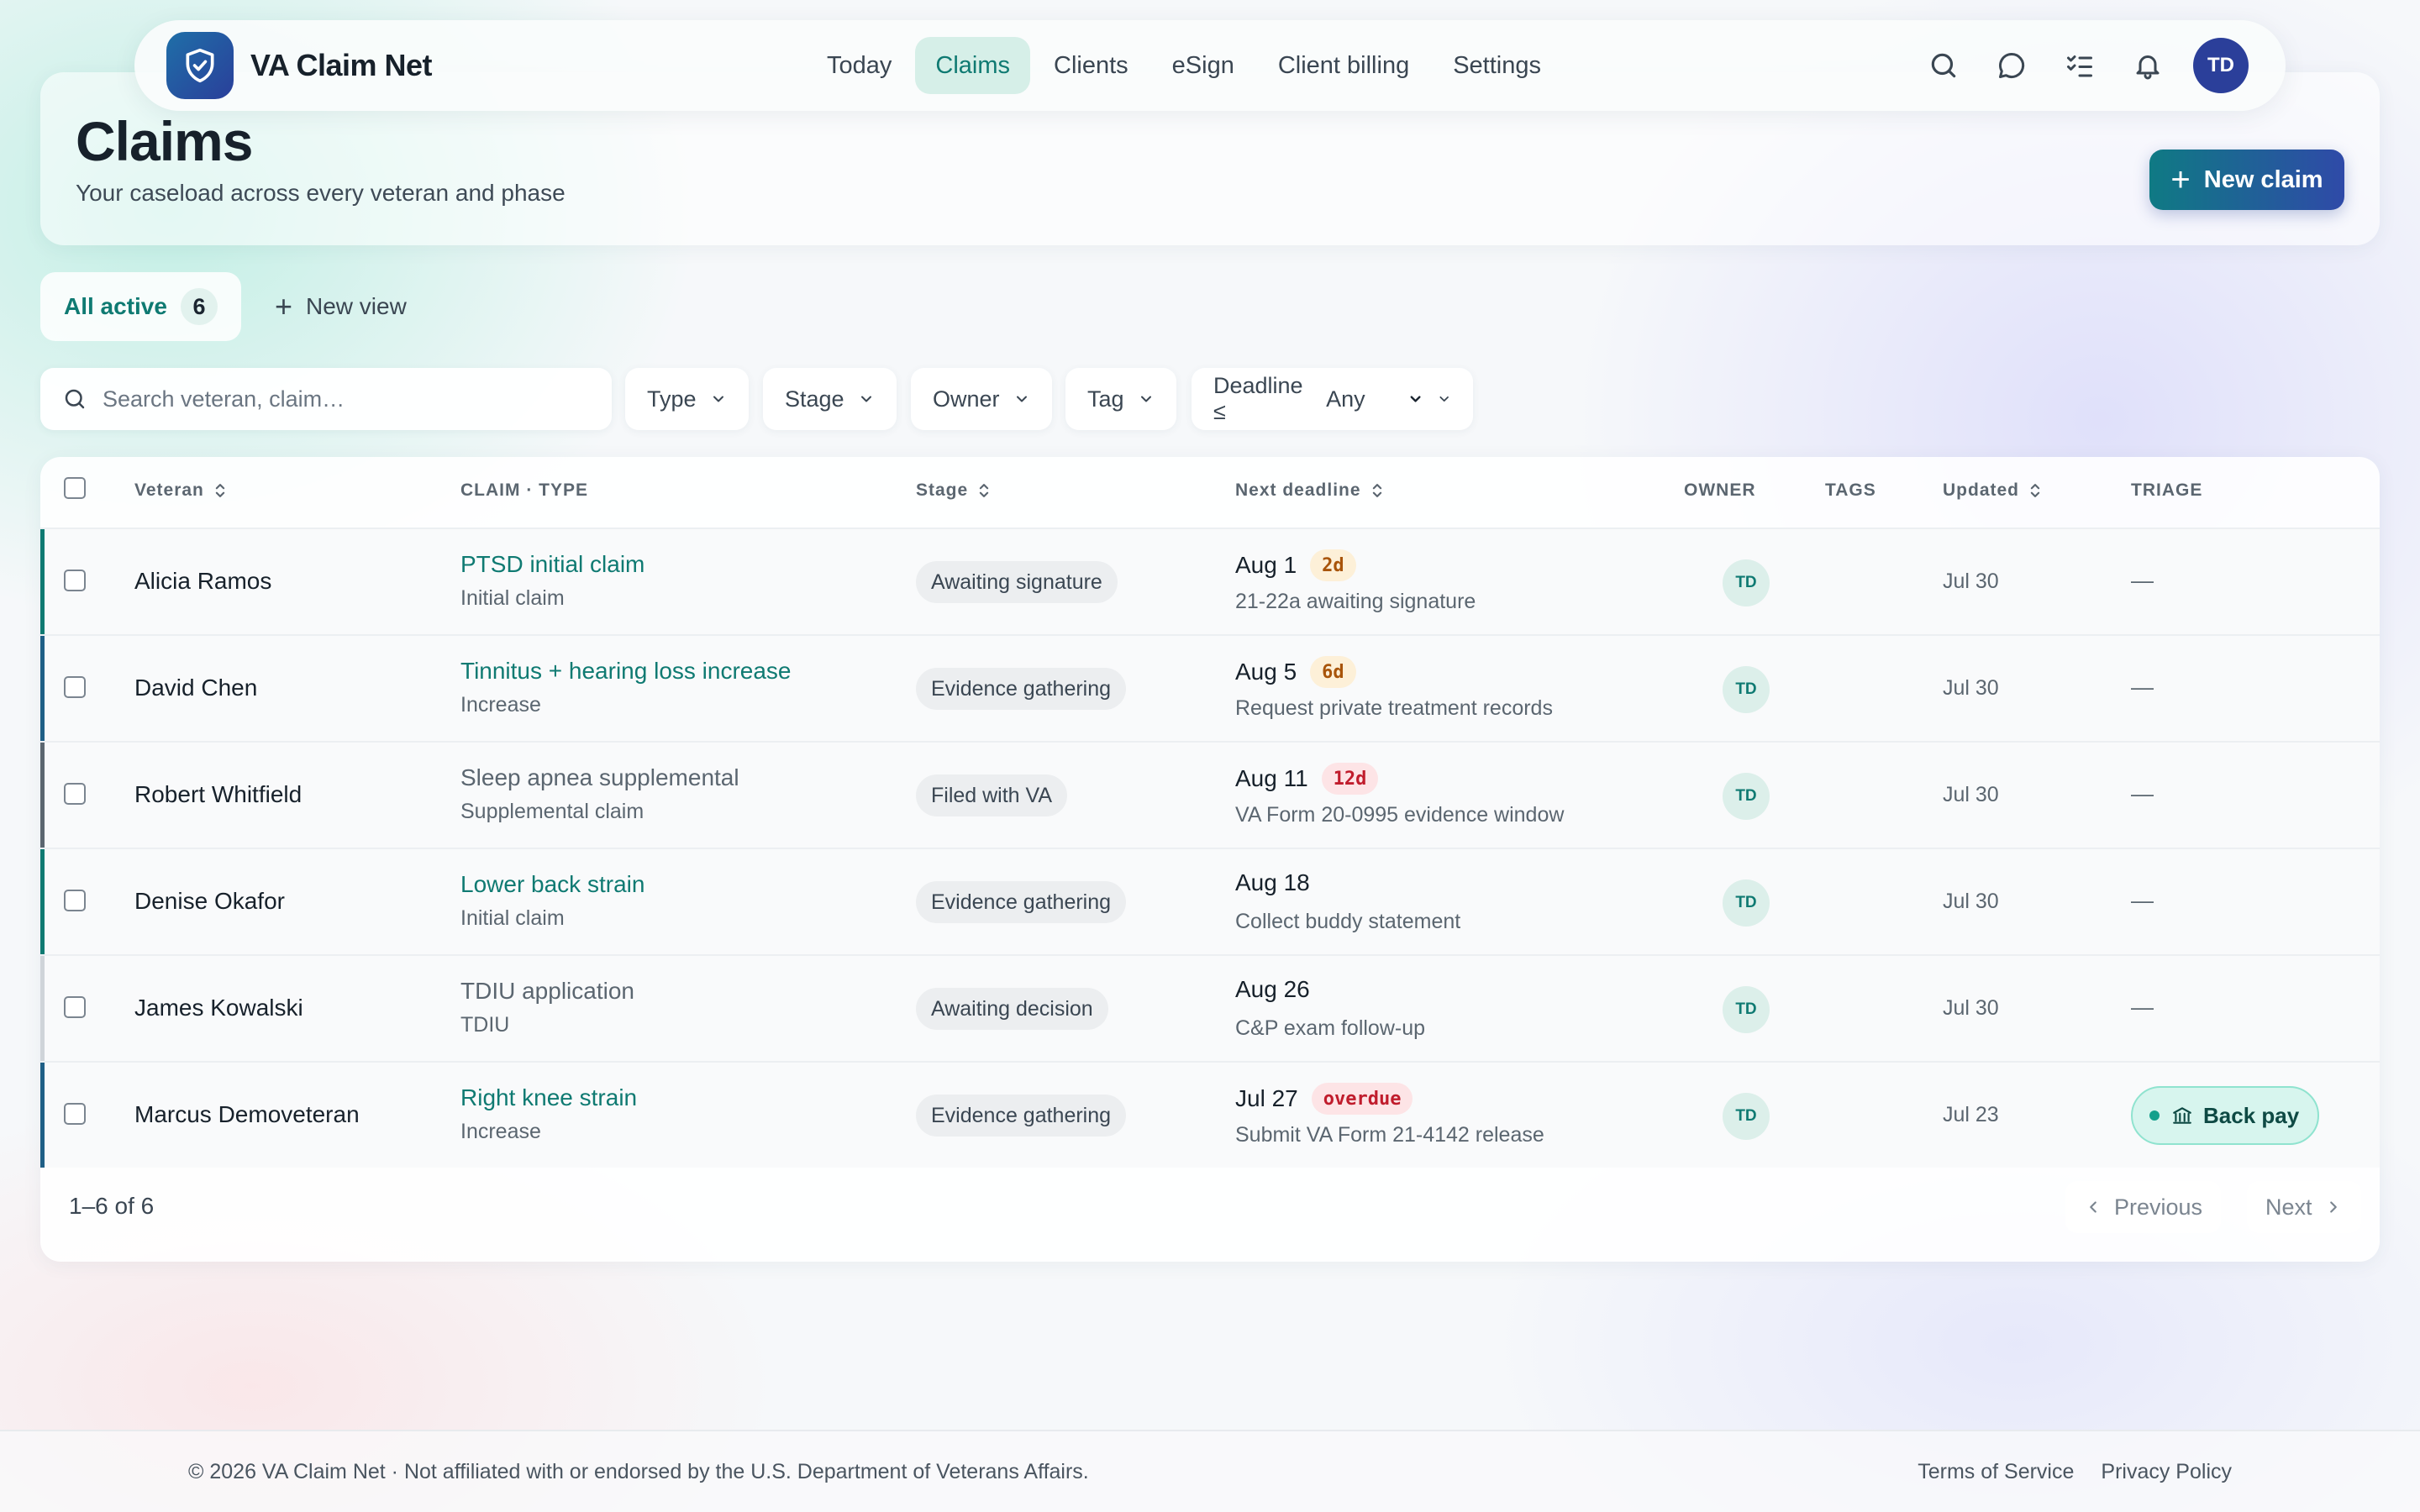 This screenshot has height=1512, width=2420. What do you see at coordinates (1295, 672) in the screenshot?
I see `deadline-date-wrap: Aug 5 6d` at bounding box center [1295, 672].